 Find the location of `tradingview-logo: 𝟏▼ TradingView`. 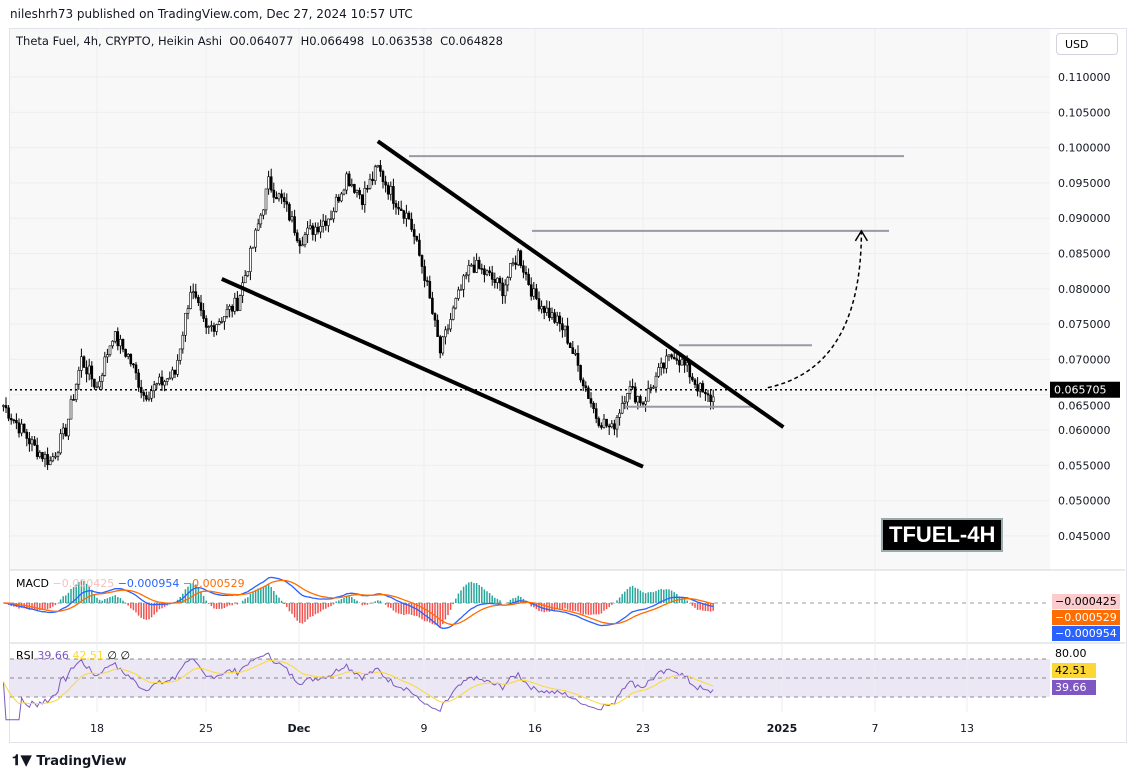

tradingview-logo: 𝟏▼ TradingView is located at coordinates (69, 760).